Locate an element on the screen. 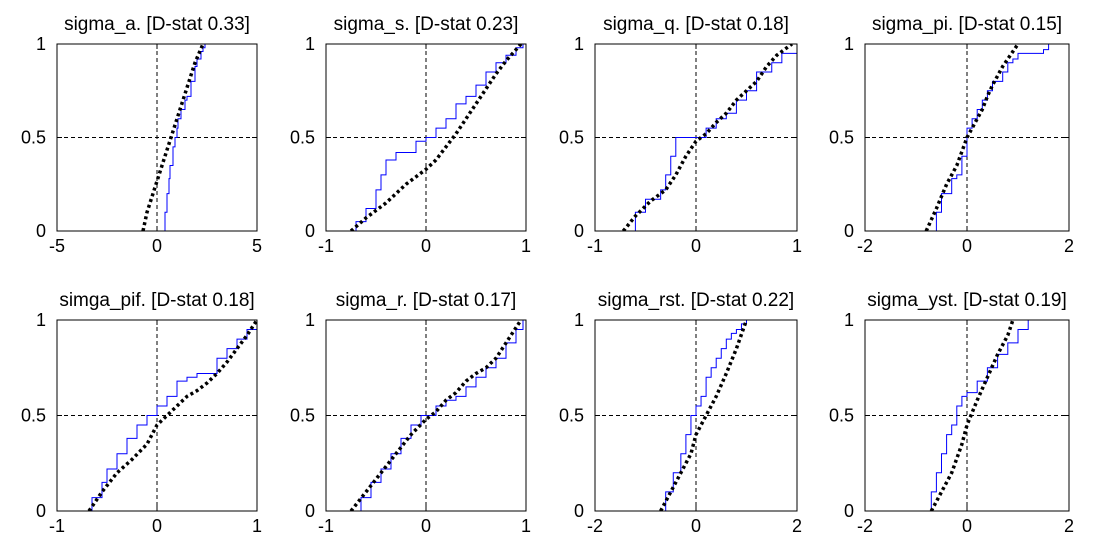 Image resolution: width=1115 pixels, height=537 pixels. subplot-title: sigma_r. [D-stat 0.17] is located at coordinates (426, 300).